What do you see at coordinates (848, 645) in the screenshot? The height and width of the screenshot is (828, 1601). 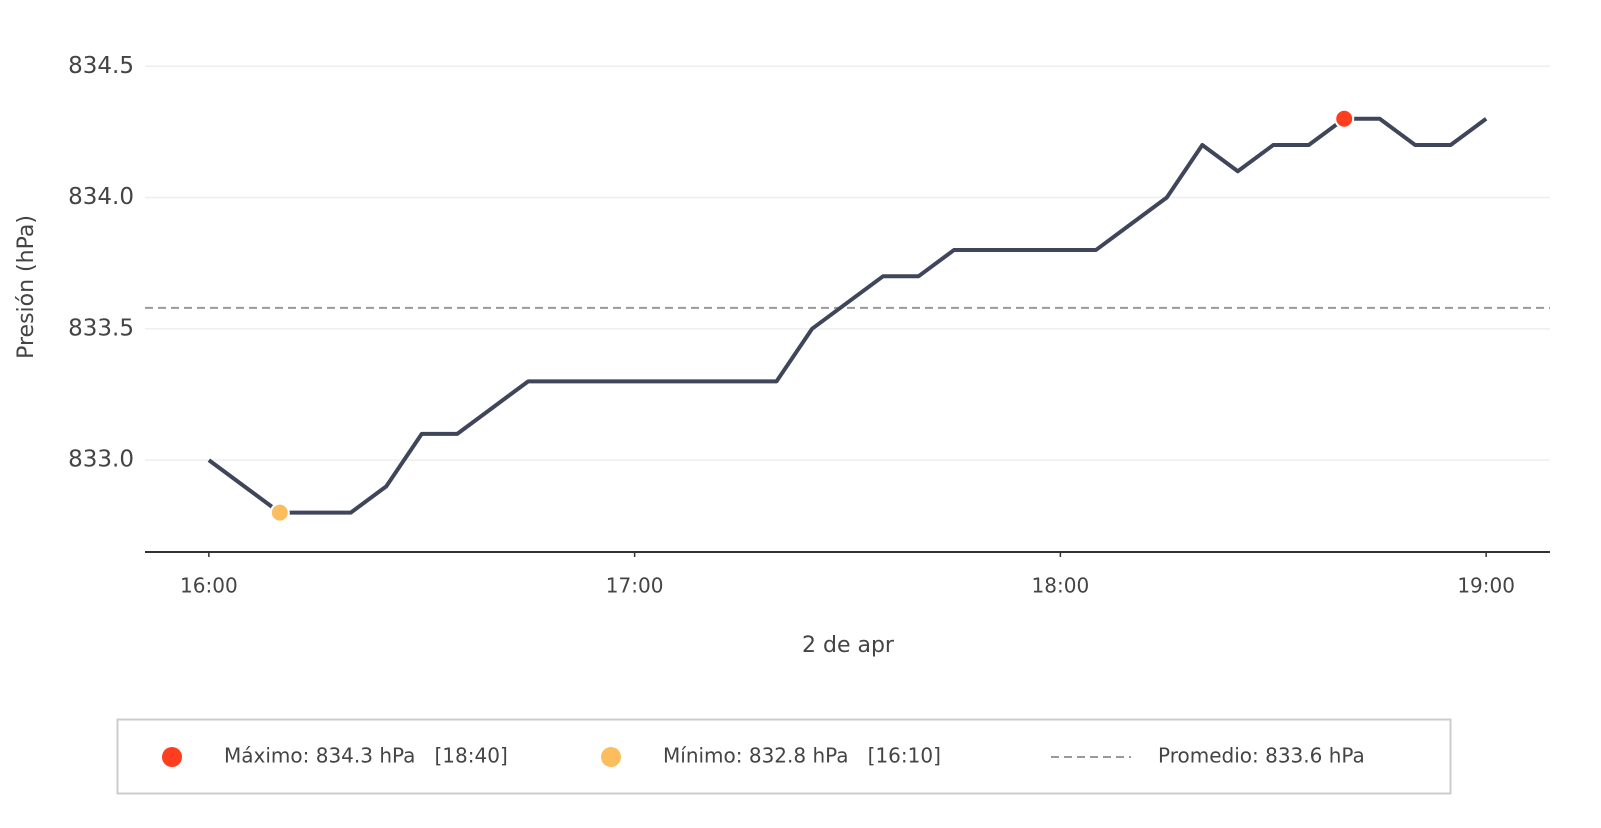 I see `x-axis-label: 2 de apr` at bounding box center [848, 645].